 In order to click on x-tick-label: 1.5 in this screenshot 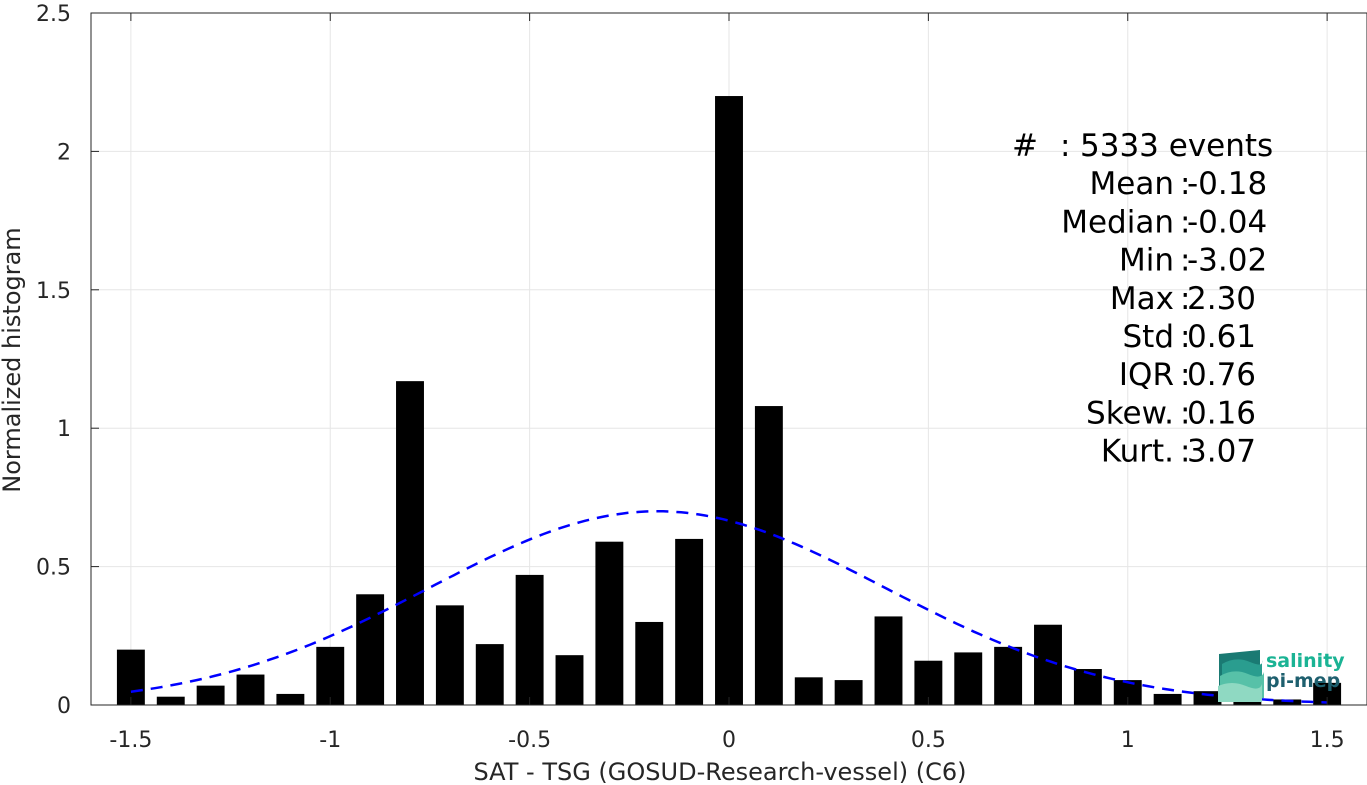, I will do `click(1327, 740)`.